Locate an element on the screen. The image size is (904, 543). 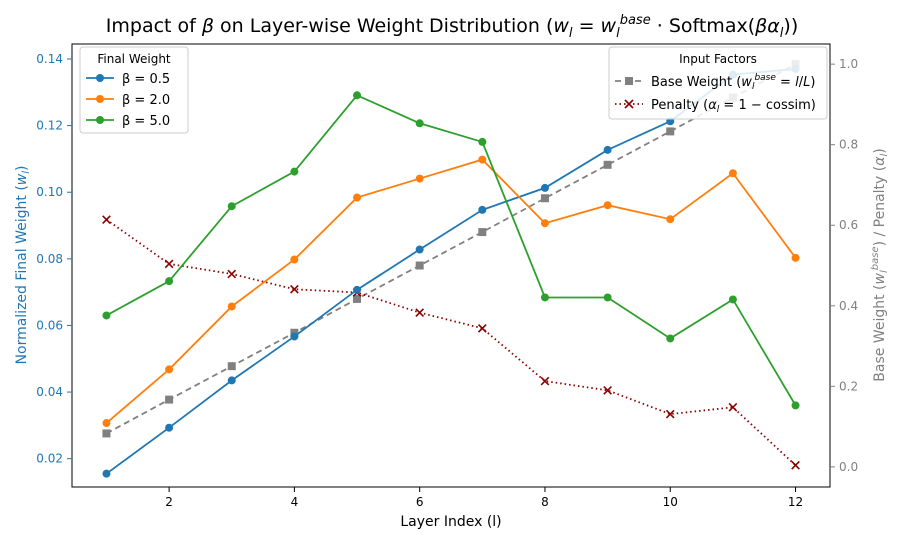
legend-item-beta-2.0: β = 2.0 is located at coordinates (128, 100).